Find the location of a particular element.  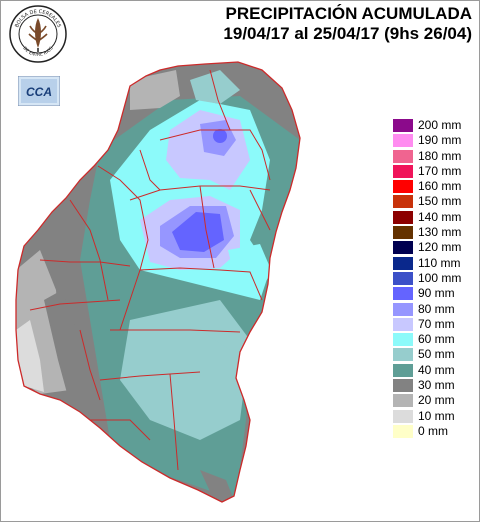

legend-label: 20 mm is located at coordinates (436, 400).